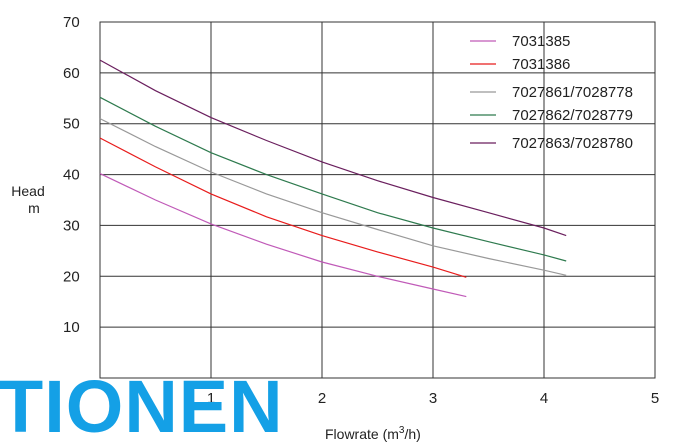 The width and height of the screenshot is (673, 442). I want to click on y-tick-label-40: 40, so click(71, 175).